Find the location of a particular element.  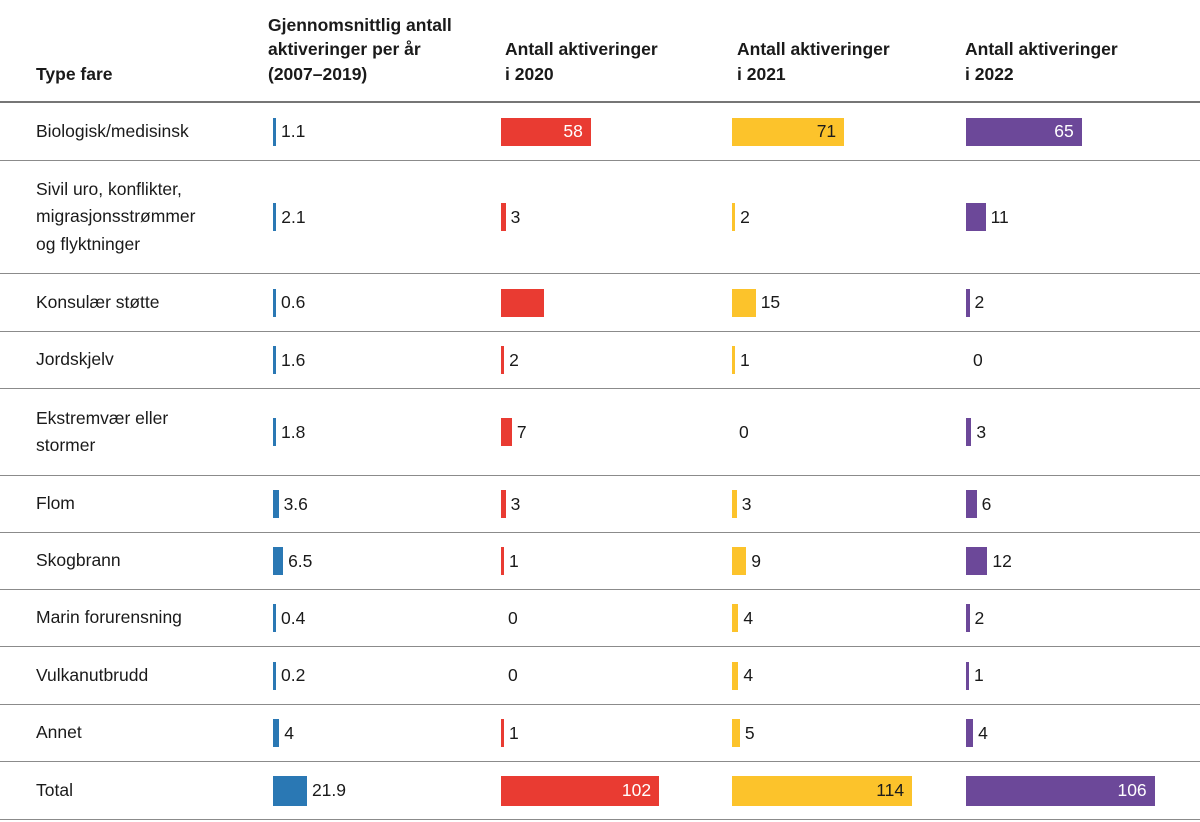

bar-value-label: 0.4 is located at coordinates (293, 617).